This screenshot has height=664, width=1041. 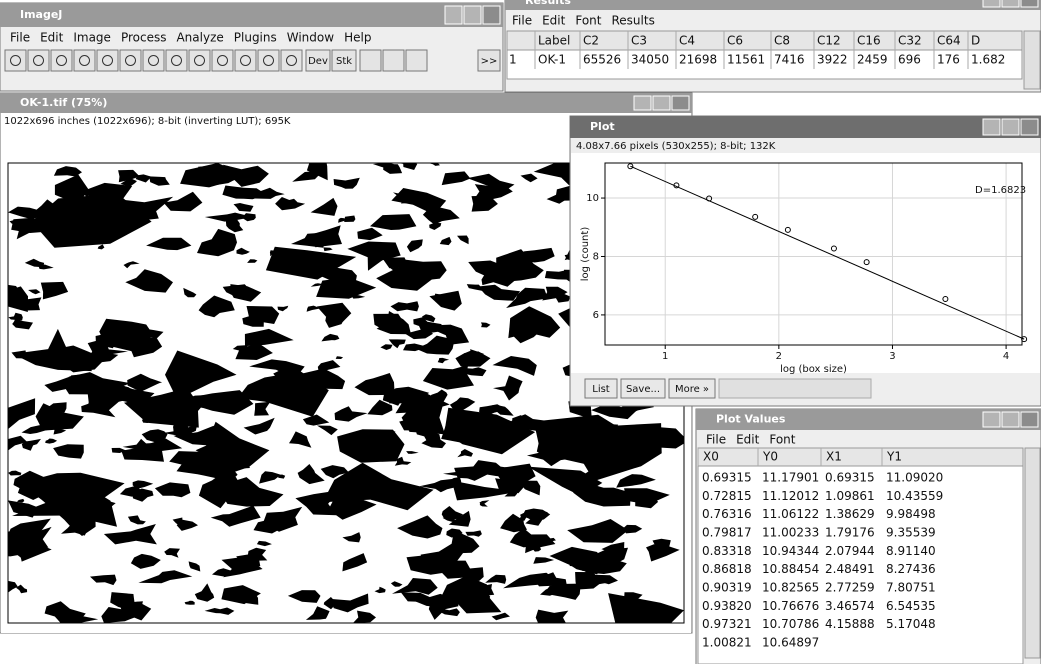 I want to click on table-cell: 9.35539, so click(x=911, y=532).